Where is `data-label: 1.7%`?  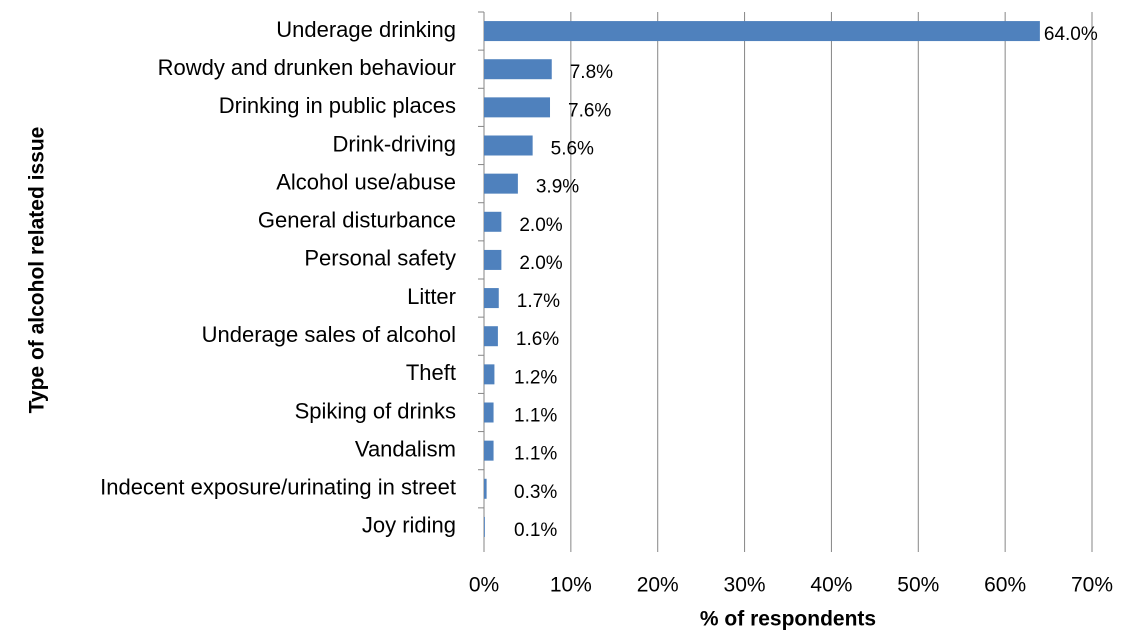
data-label: 1.7% is located at coordinates (538, 301).